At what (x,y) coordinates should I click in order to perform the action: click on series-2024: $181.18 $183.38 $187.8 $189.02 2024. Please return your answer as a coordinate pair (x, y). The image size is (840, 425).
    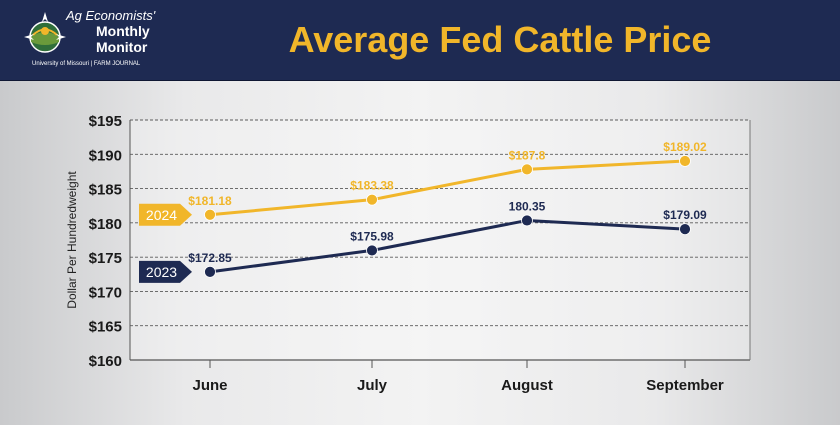
    Looking at the image, I should click on (423, 183).